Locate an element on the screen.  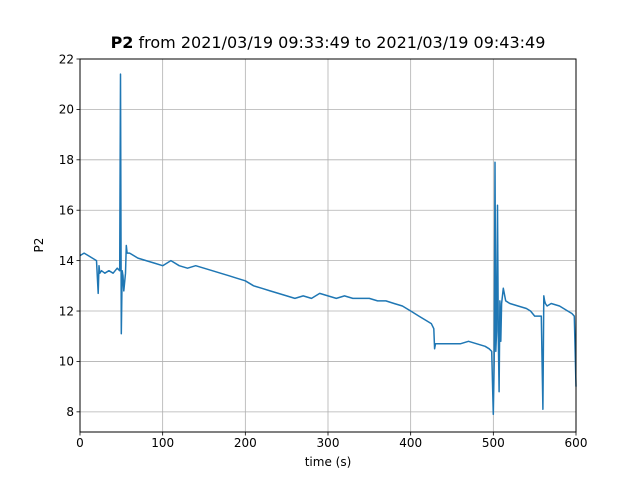
x-tick-label: 300 is located at coordinates (328, 443).